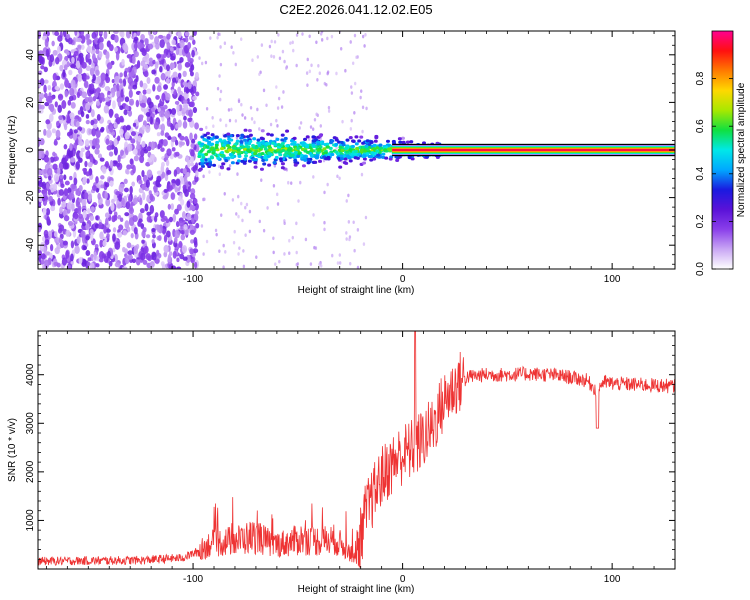  I want to click on spectrogram-y-tick-label: 40, so click(30, 55).